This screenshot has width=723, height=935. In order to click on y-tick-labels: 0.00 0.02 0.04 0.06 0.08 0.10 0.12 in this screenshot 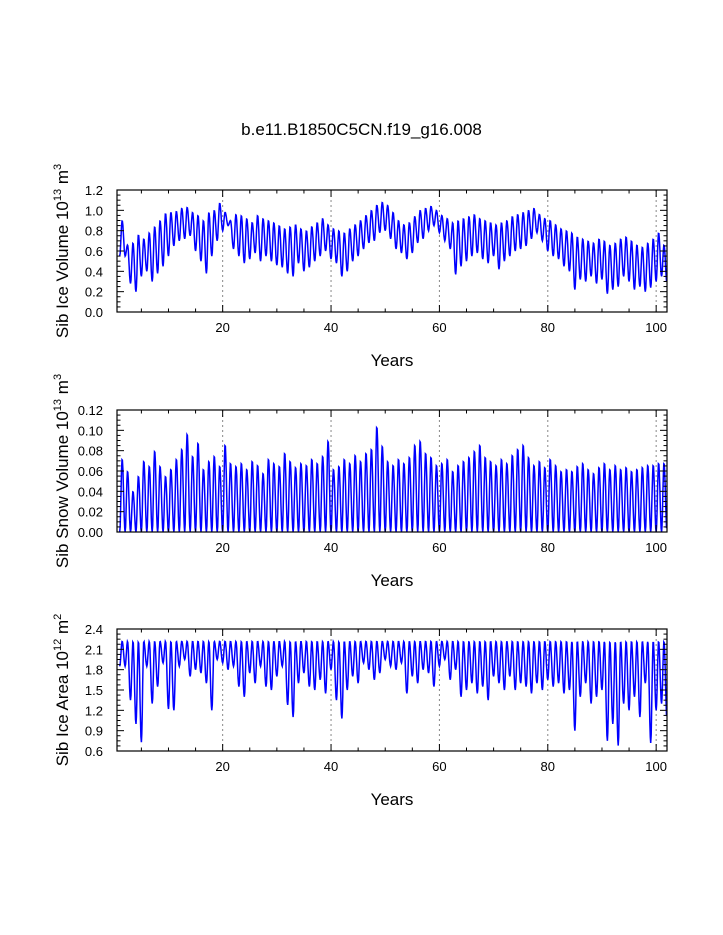, I will do `click(90, 471)`.